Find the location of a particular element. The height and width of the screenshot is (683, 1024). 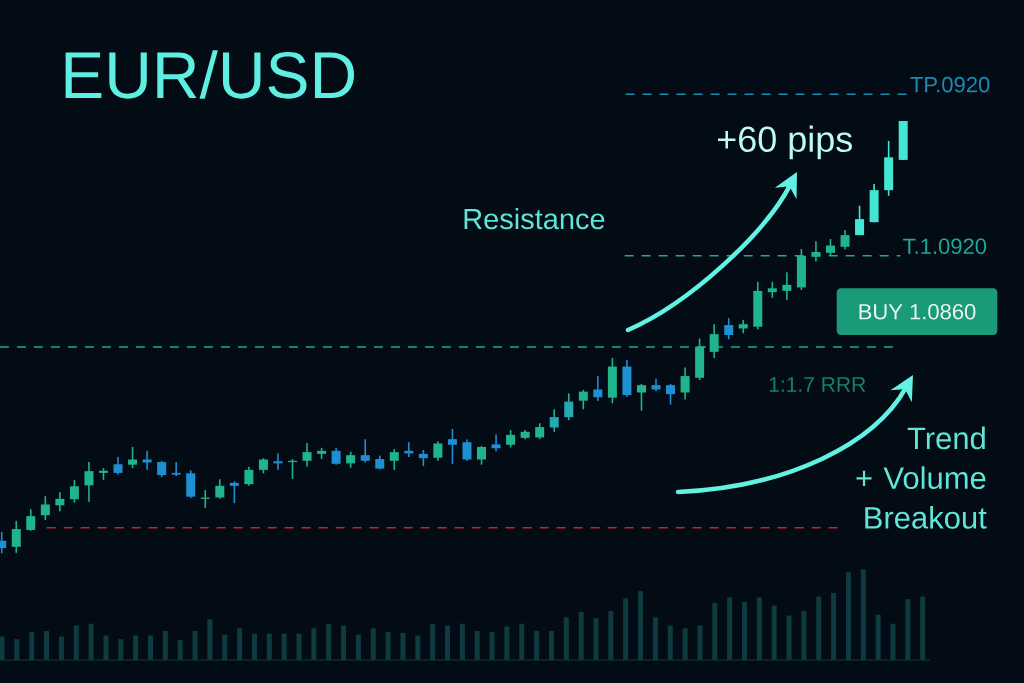

annotation: Trend + Volume Breakout is located at coordinates (921, 477).